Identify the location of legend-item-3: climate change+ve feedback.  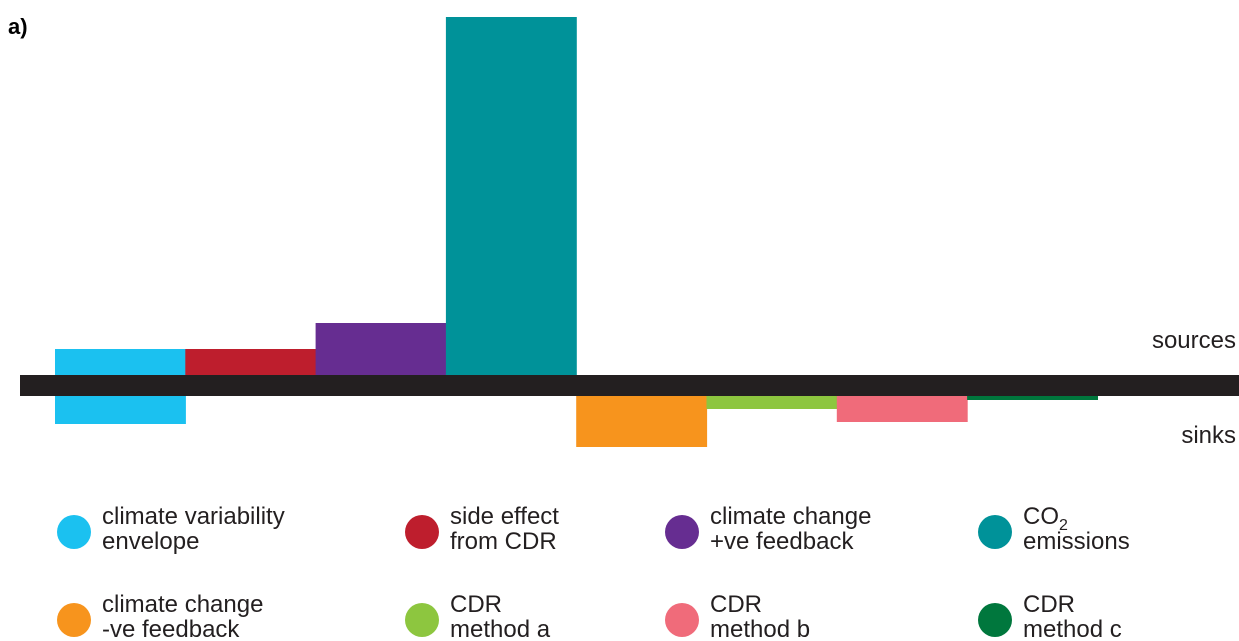
(768, 529).